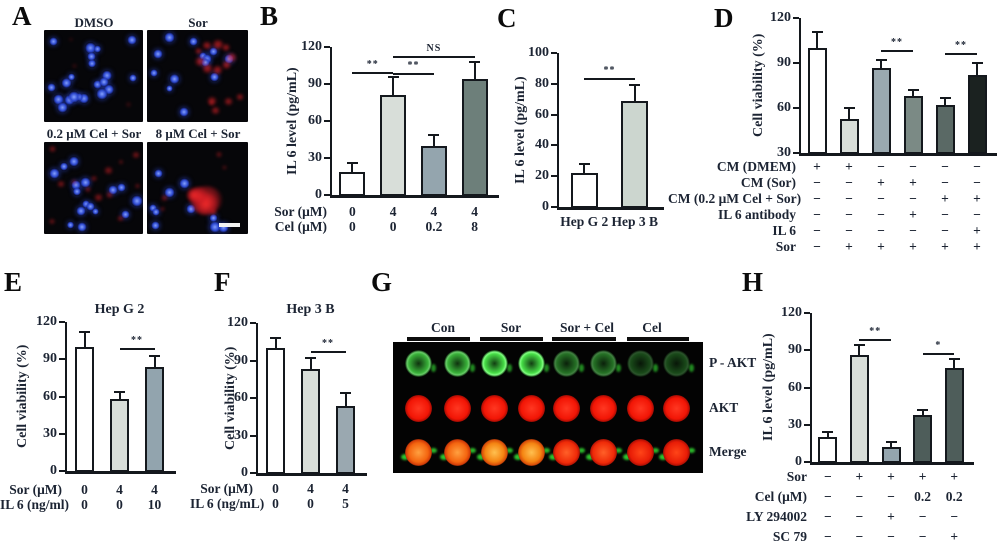  I want to click on x-row-value: 10, so click(154, 504).